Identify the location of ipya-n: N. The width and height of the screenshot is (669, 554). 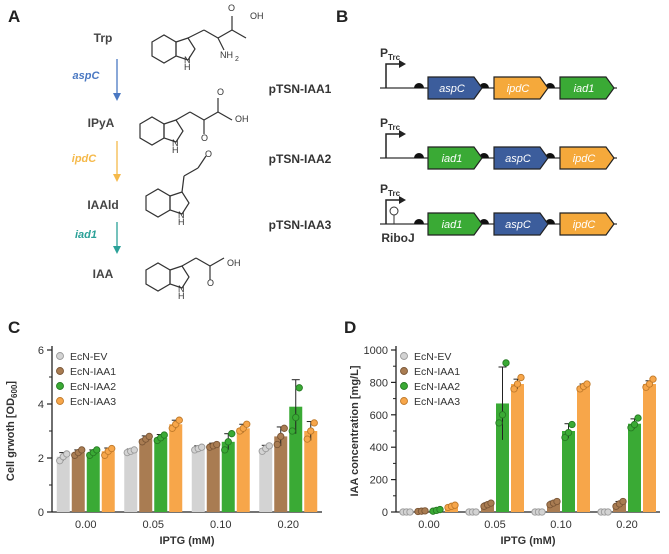
(175, 143).